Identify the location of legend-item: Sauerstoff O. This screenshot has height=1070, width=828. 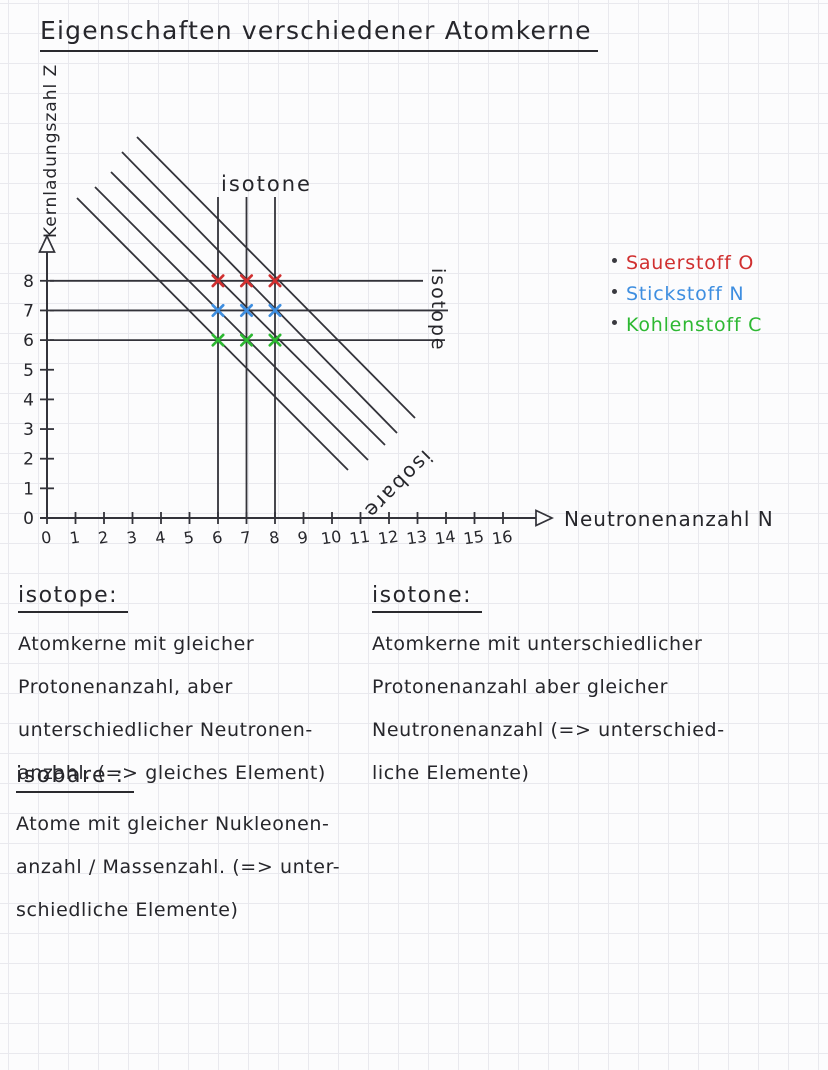
(687, 263).